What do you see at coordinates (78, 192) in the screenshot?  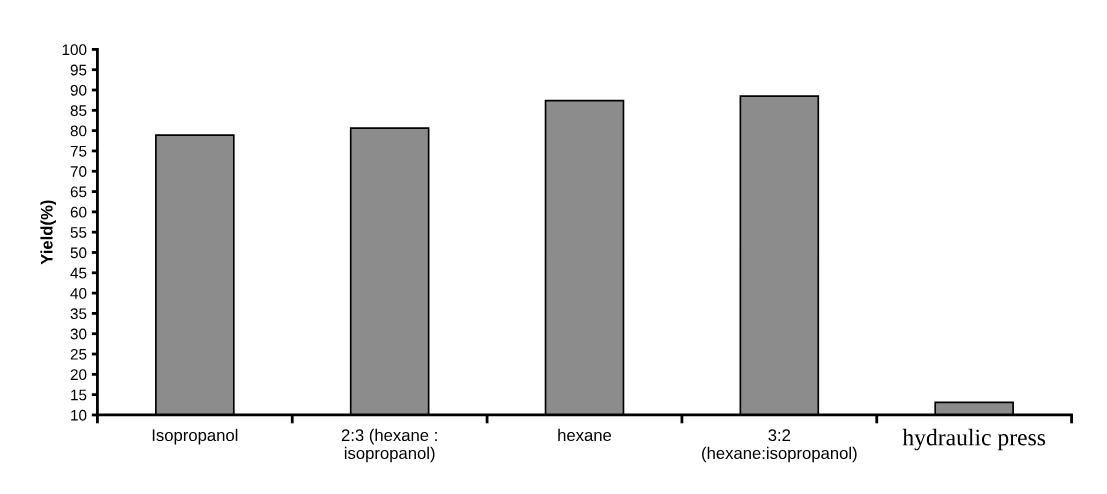 I see `y-tick-label: 65` at bounding box center [78, 192].